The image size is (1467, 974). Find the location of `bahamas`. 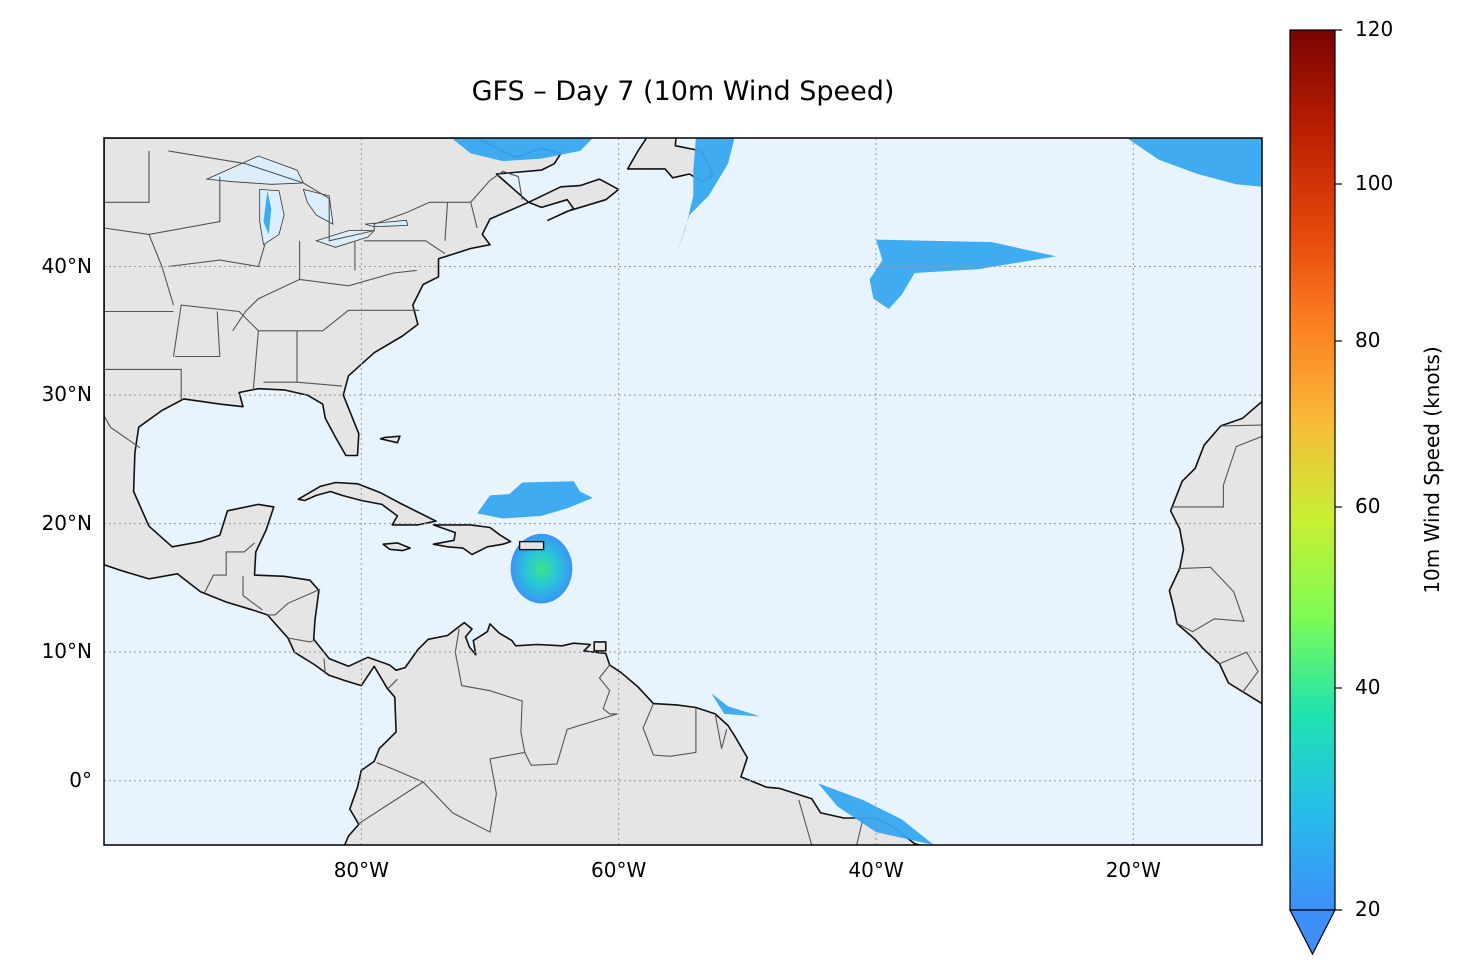

bahamas is located at coordinates (390, 439).